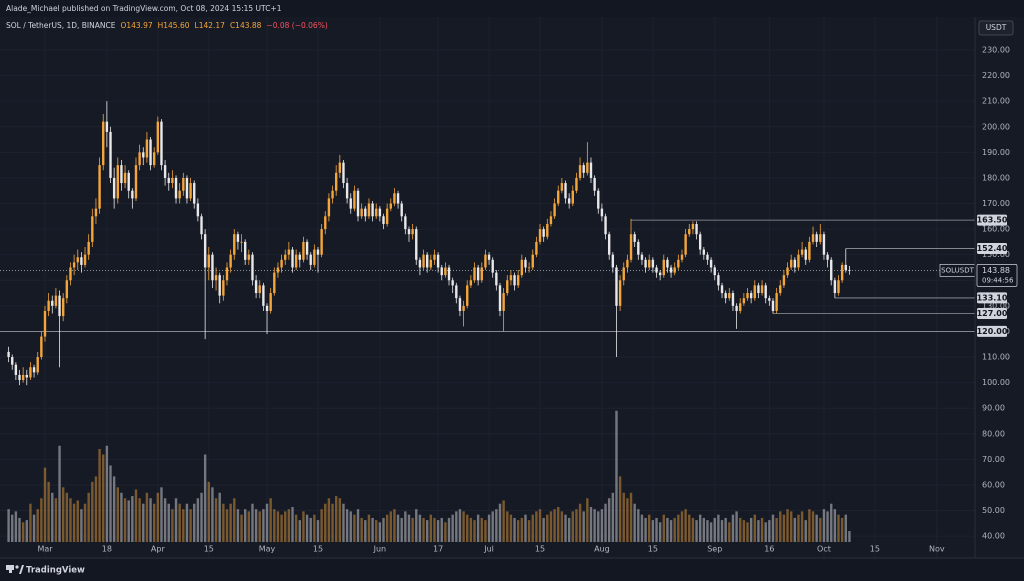 This screenshot has width=1024, height=581. I want to click on y-tick-label: 190.00, so click(996, 152).